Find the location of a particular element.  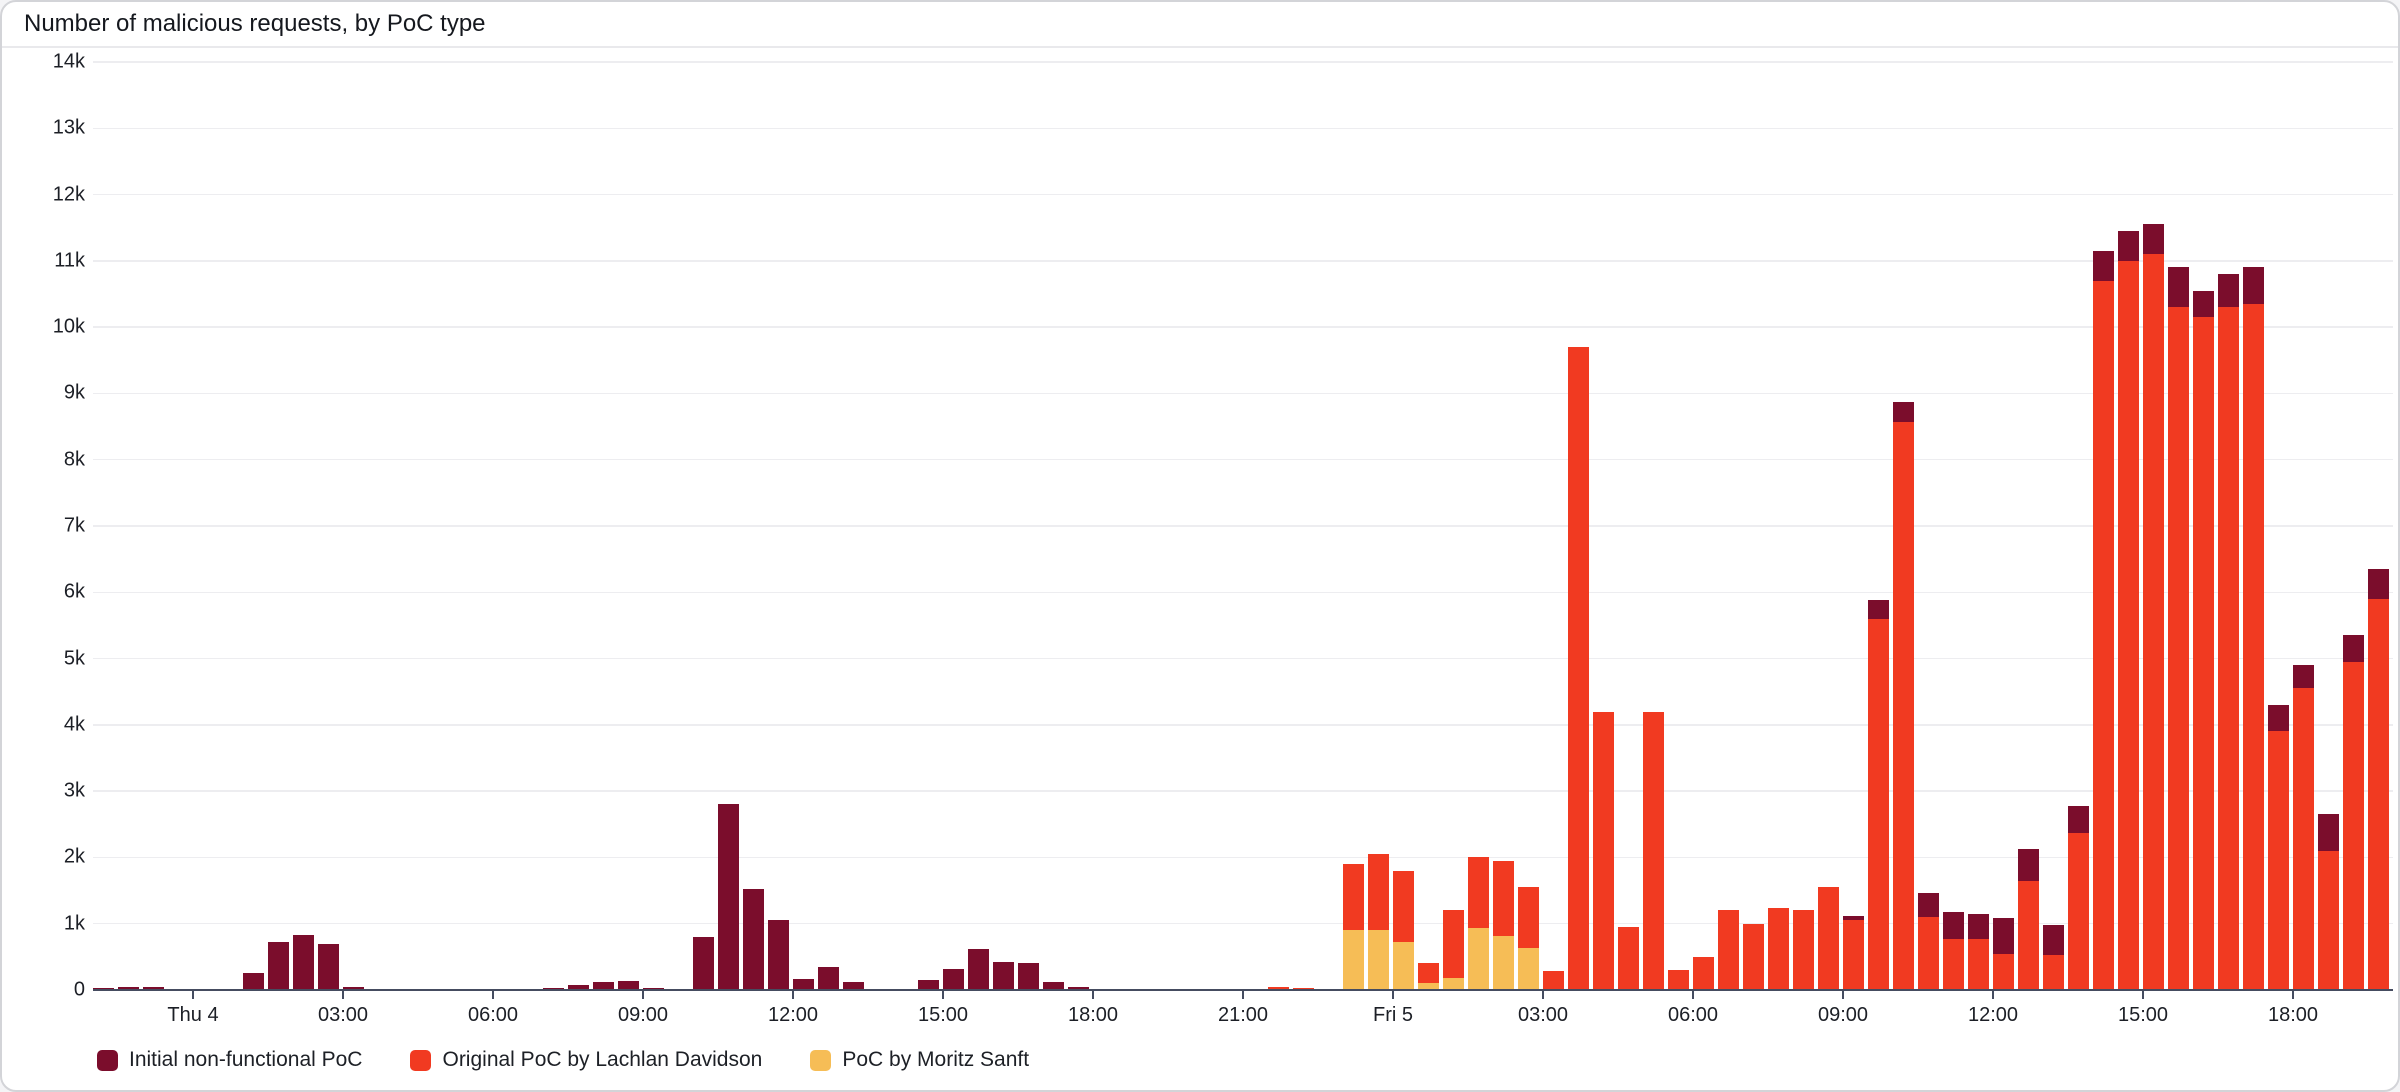

legend-item: Initial non-functional PoC is located at coordinates (229, 1060).